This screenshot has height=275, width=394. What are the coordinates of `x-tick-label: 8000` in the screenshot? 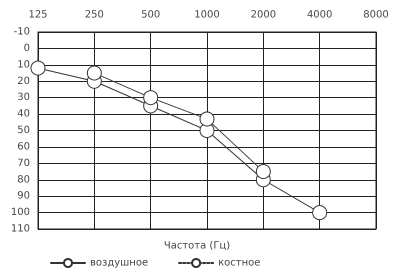 It's located at (376, 15).